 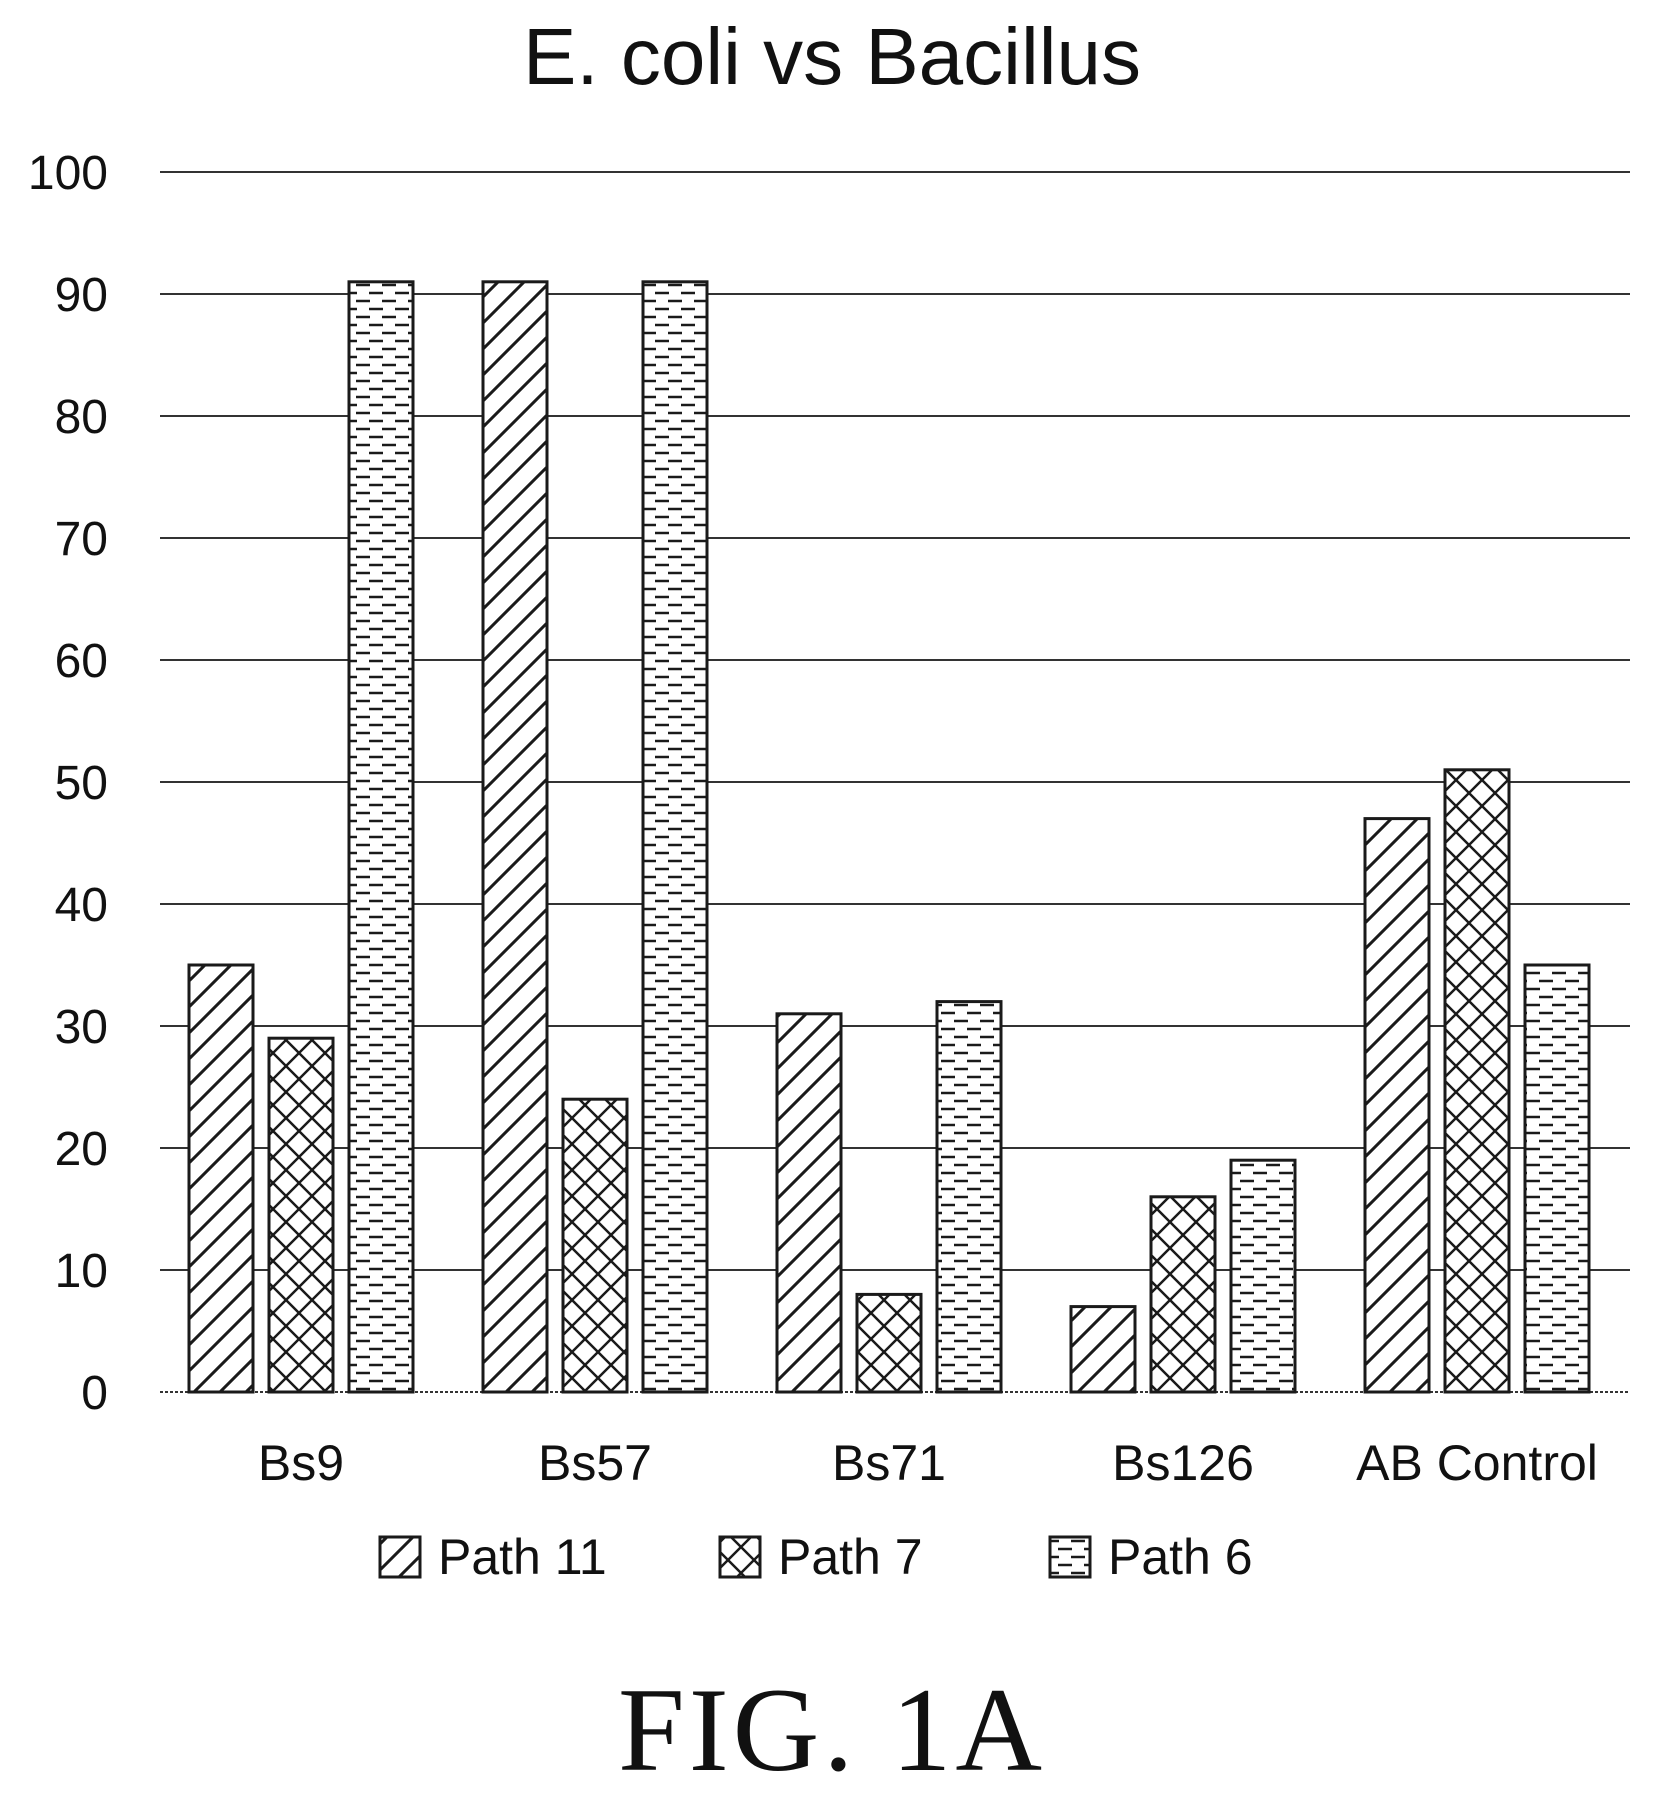 What do you see at coordinates (81, 417) in the screenshot?
I see `y-tick-label: 80` at bounding box center [81, 417].